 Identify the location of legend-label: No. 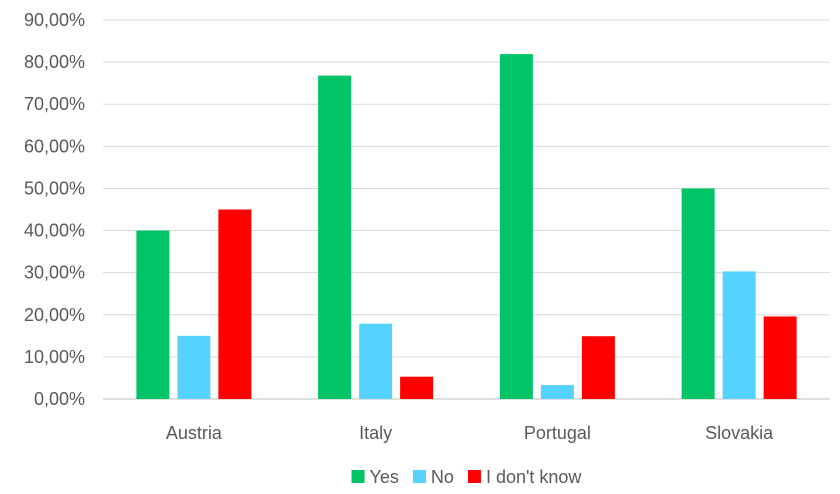
(442, 477).